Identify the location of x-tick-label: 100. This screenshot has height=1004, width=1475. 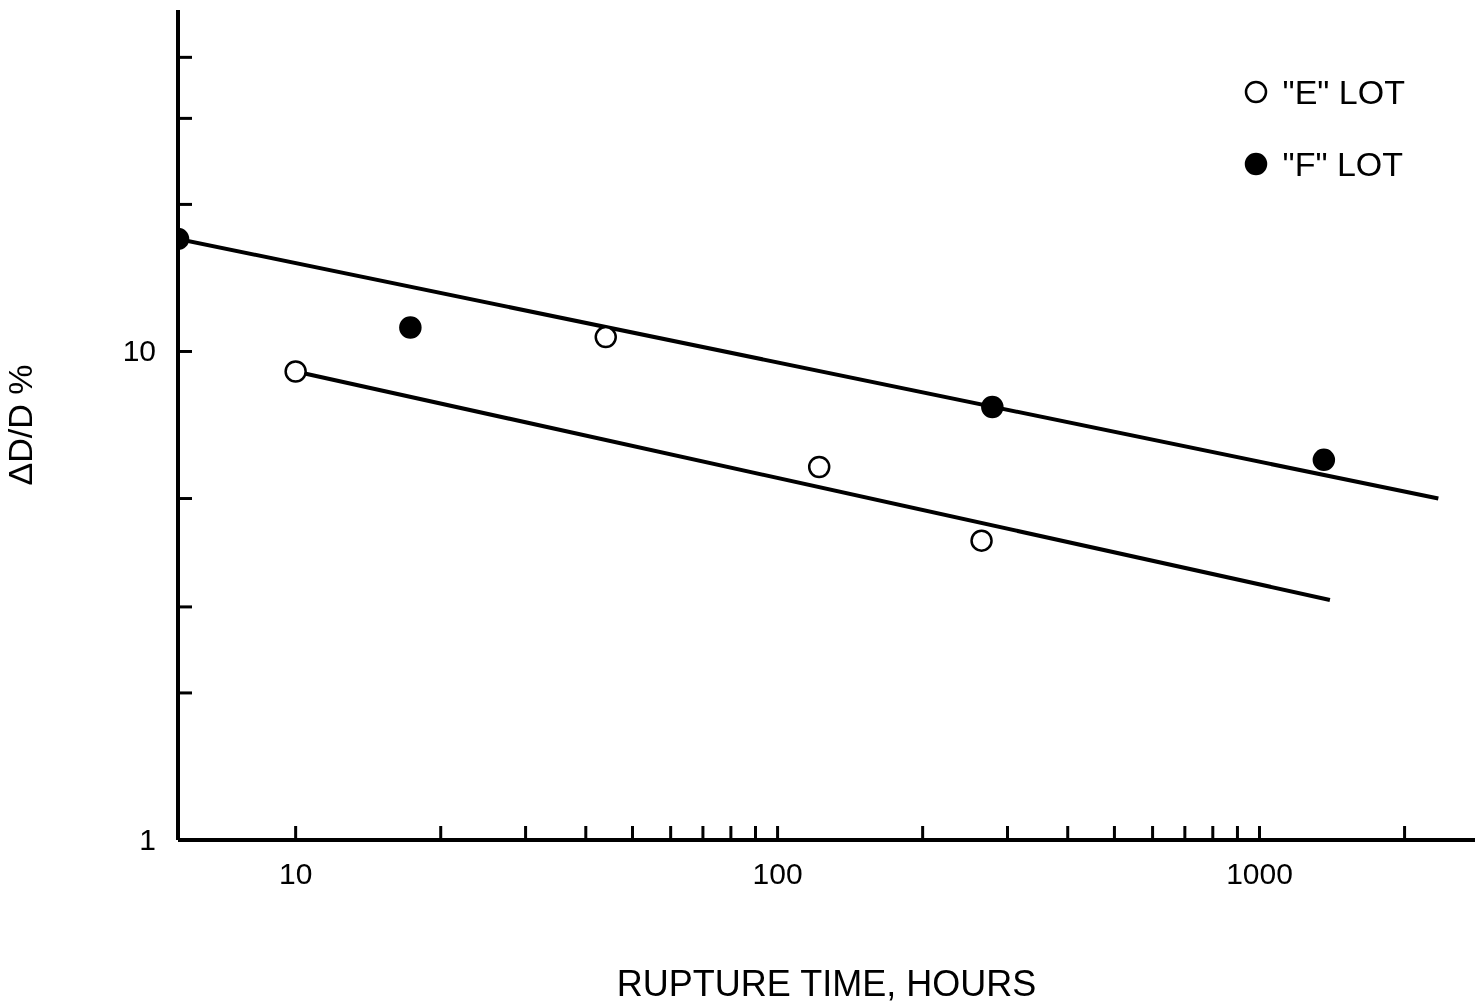
(777, 873).